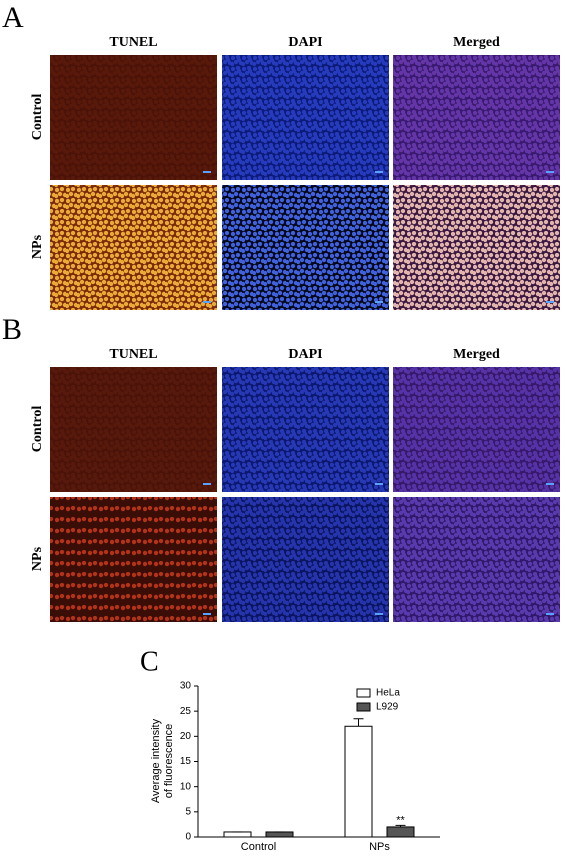 Image resolution: width=566 pixels, height=856 pixels. Describe the element at coordinates (186, 736) in the screenshot. I see `y-tick-label: 20` at that location.